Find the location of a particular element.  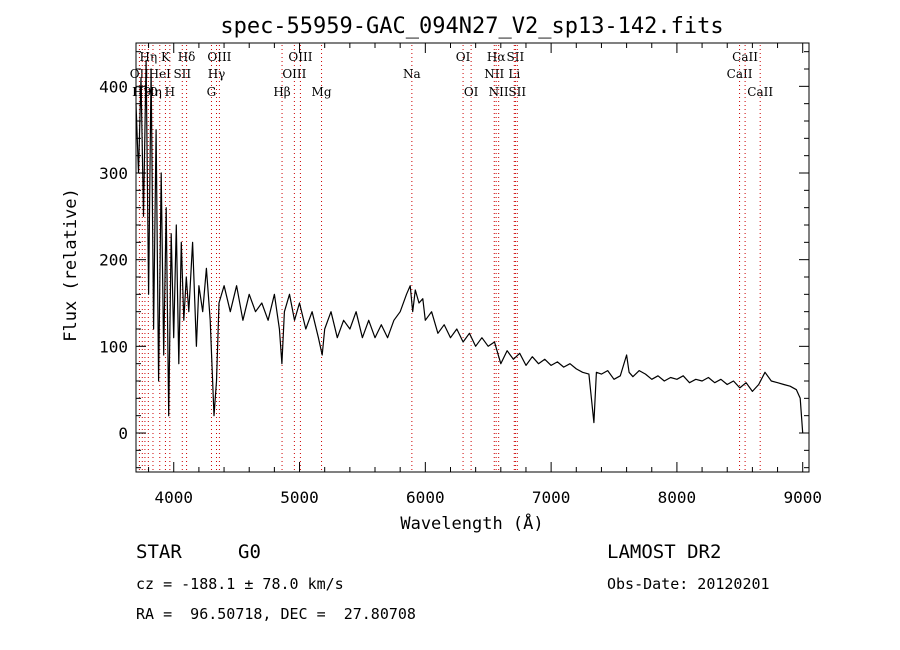

x-tick-label-9000: 9000 is located at coordinates (802, 497).